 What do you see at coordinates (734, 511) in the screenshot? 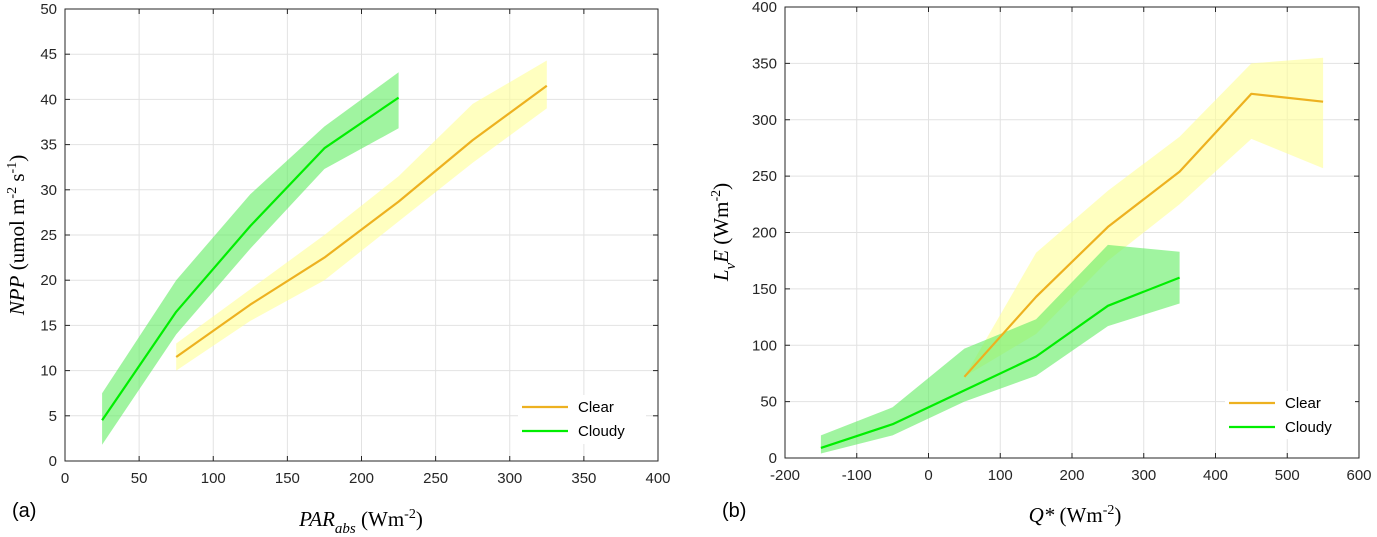
I see `panel-label: (b)` at bounding box center [734, 511].